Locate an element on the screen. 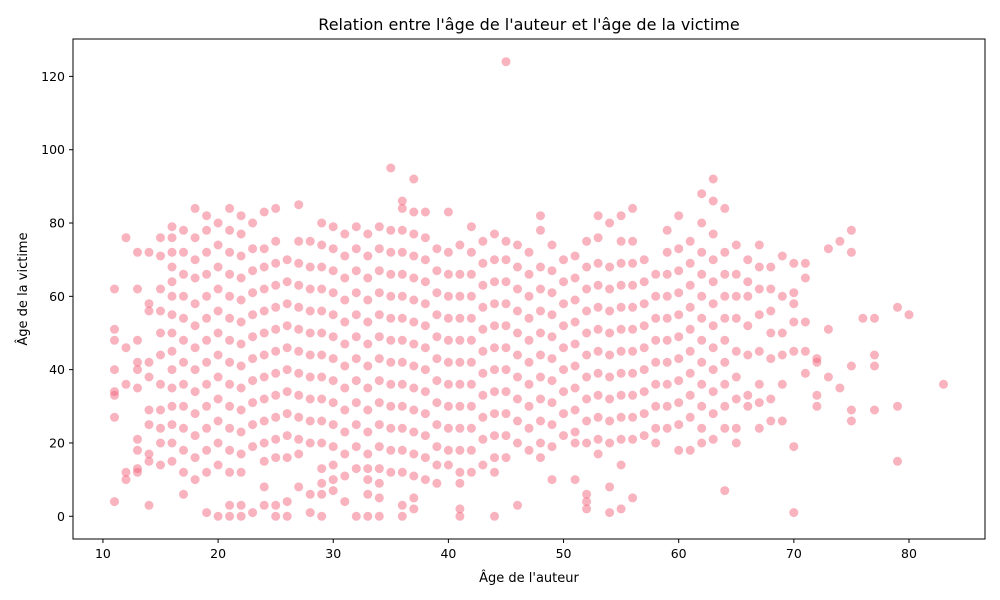 The image size is (1000, 600). y-tick-label: 120 is located at coordinates (53, 76).